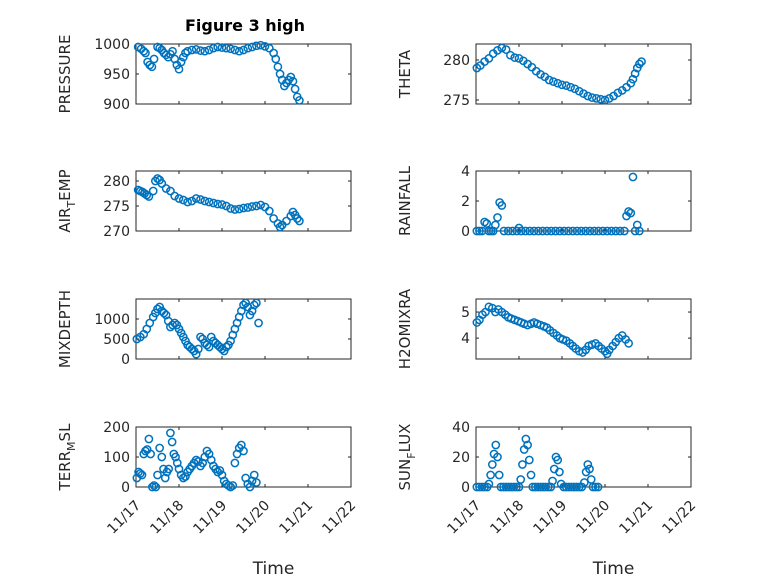 This screenshot has height=583, width=778. What do you see at coordinates (544, 202) in the screenshot?
I see `subplot-rainfall: 0 2 4 RAINFALL` at bounding box center [544, 202].